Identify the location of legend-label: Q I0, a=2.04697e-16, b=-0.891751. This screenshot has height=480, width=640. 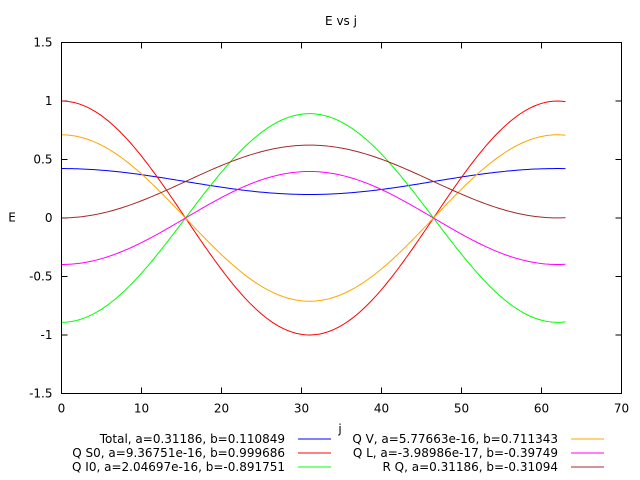
(178, 467).